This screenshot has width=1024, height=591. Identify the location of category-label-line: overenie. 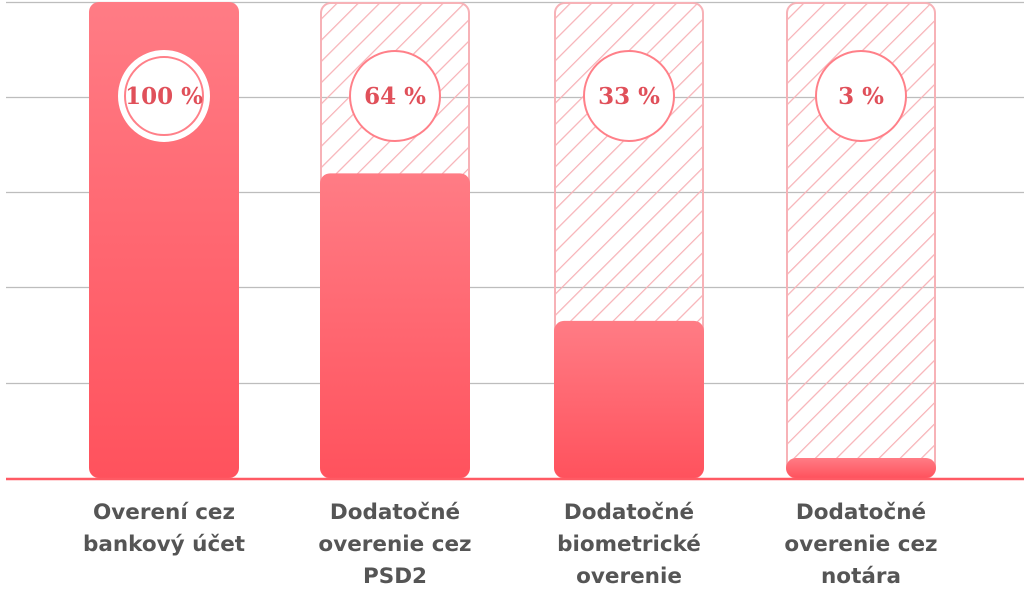
(629, 576).